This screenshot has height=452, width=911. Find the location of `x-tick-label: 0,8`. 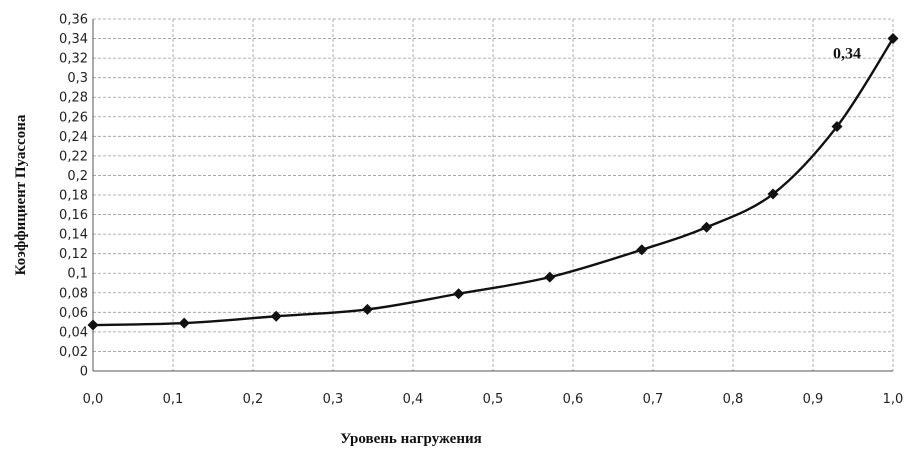

x-tick-label: 0,8 is located at coordinates (733, 399).